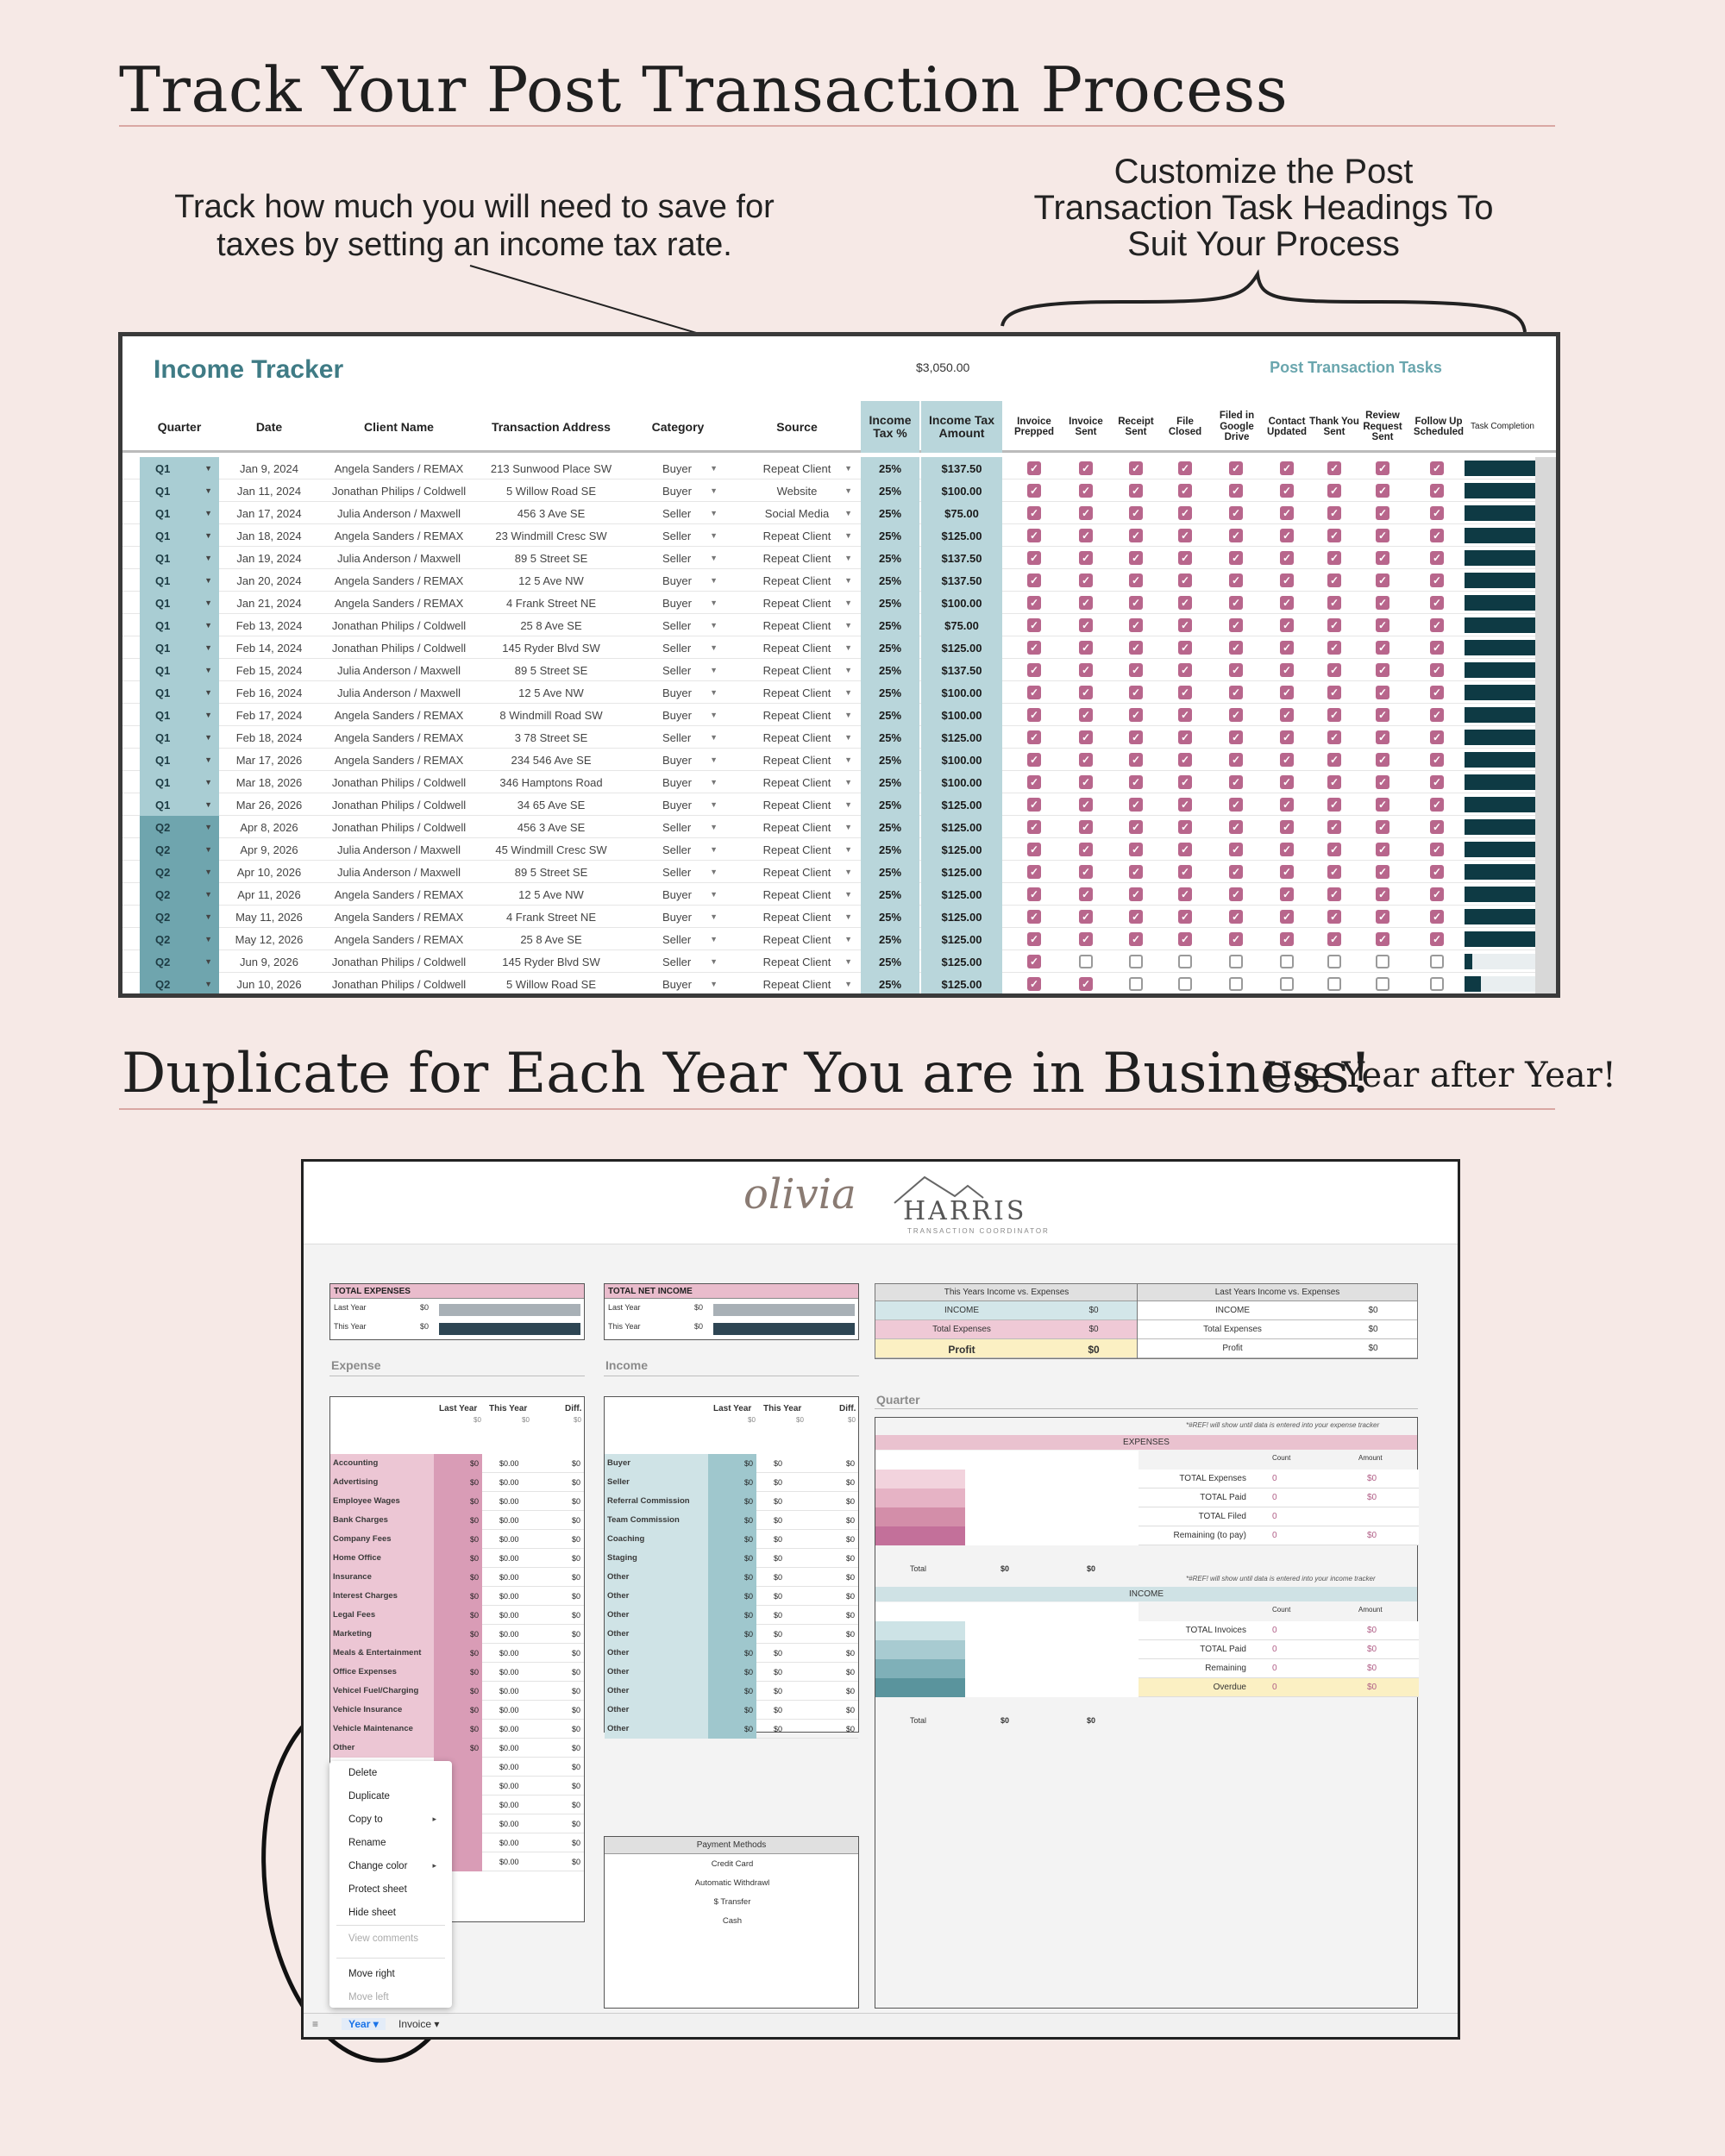 This screenshot has width=1725, height=2156. Describe the element at coordinates (731, 1596) in the screenshot. I see `list-item: Other $0 $0 $0` at that location.